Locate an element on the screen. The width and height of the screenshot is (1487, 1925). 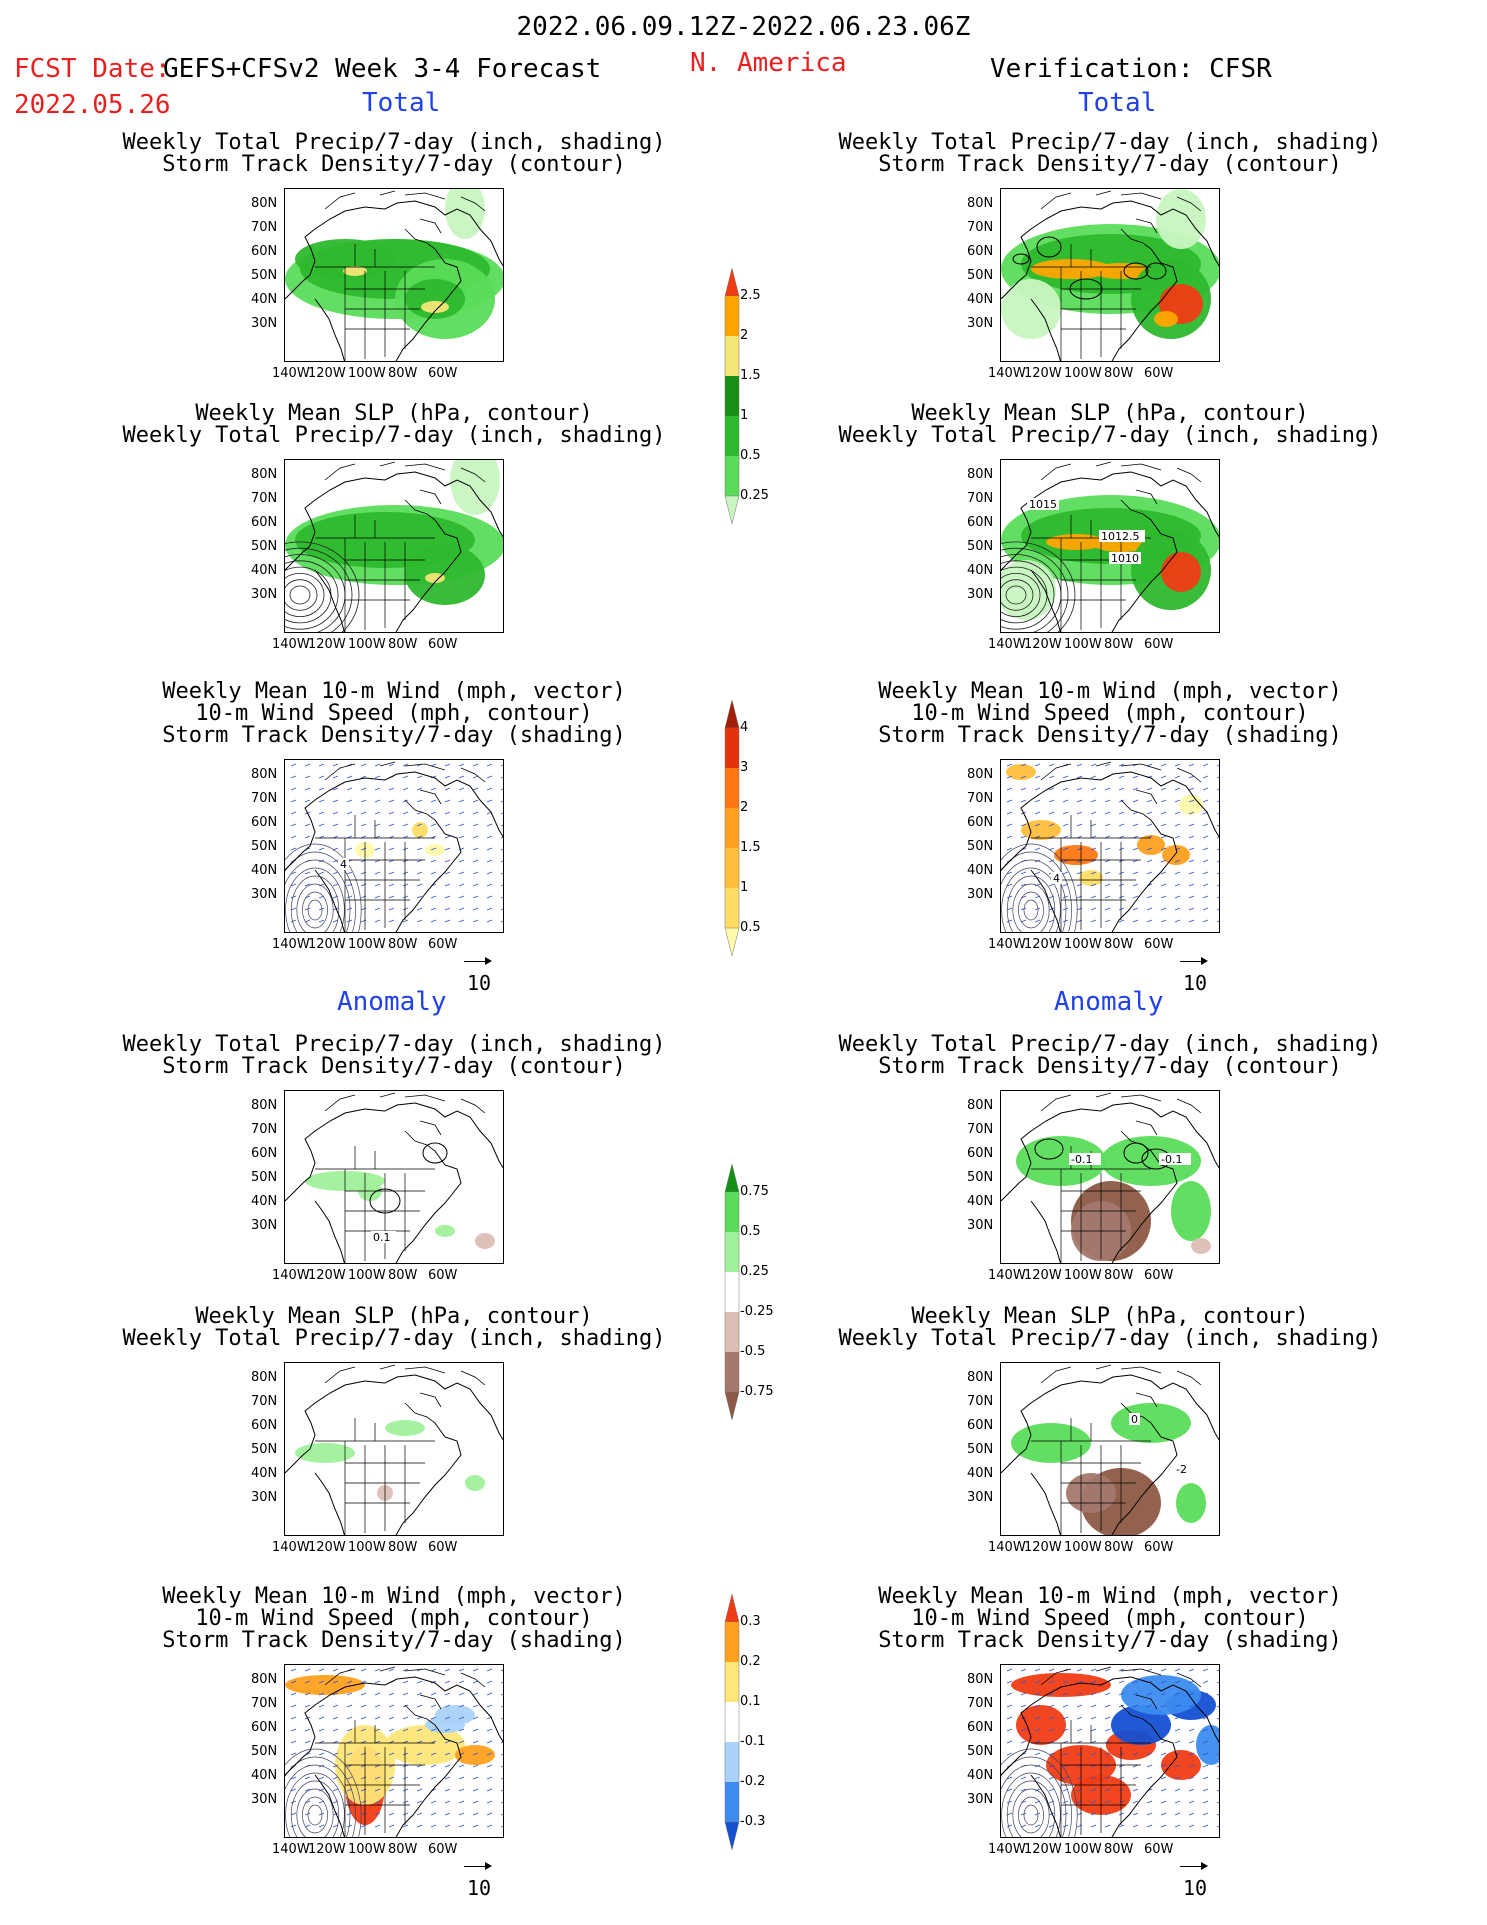
anom-obs-wind-lon-tick: 100W is located at coordinates (1083, 1849).